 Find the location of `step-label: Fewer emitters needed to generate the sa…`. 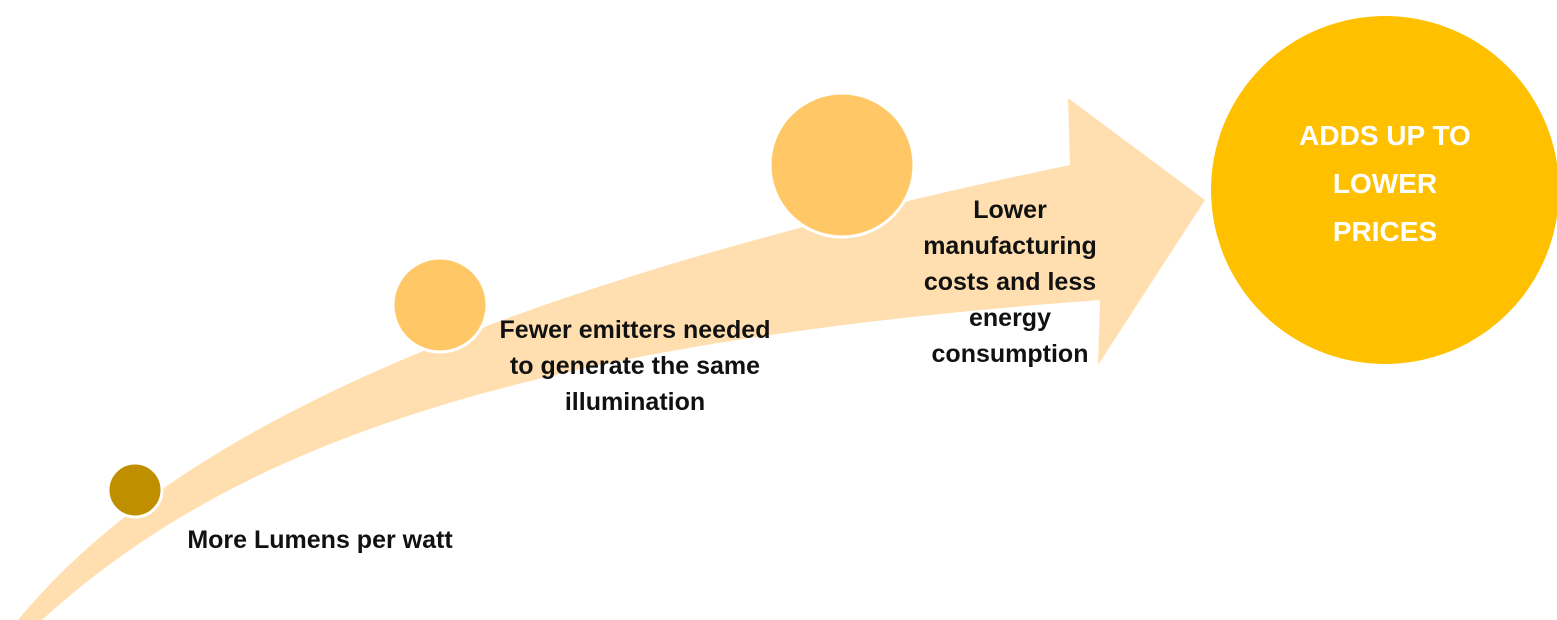

step-label: Fewer emitters needed to generate the sa… is located at coordinates (635, 366).